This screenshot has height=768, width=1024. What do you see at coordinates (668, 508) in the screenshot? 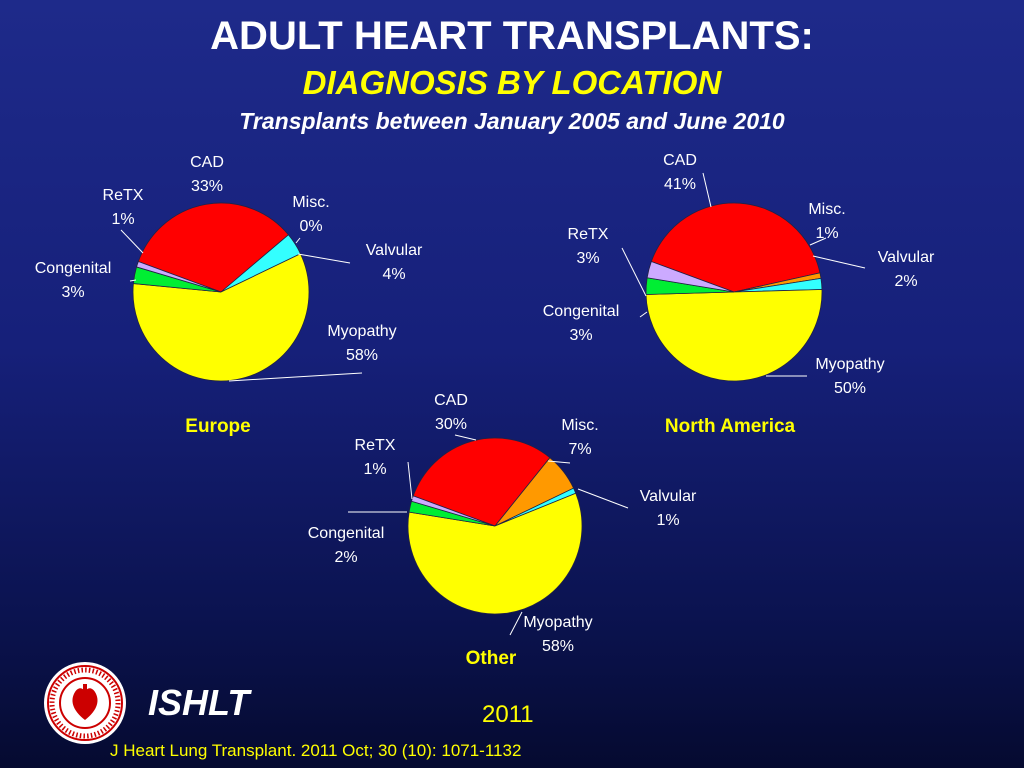
I see `data-label-valvular: Valvular 1%` at bounding box center [668, 508].